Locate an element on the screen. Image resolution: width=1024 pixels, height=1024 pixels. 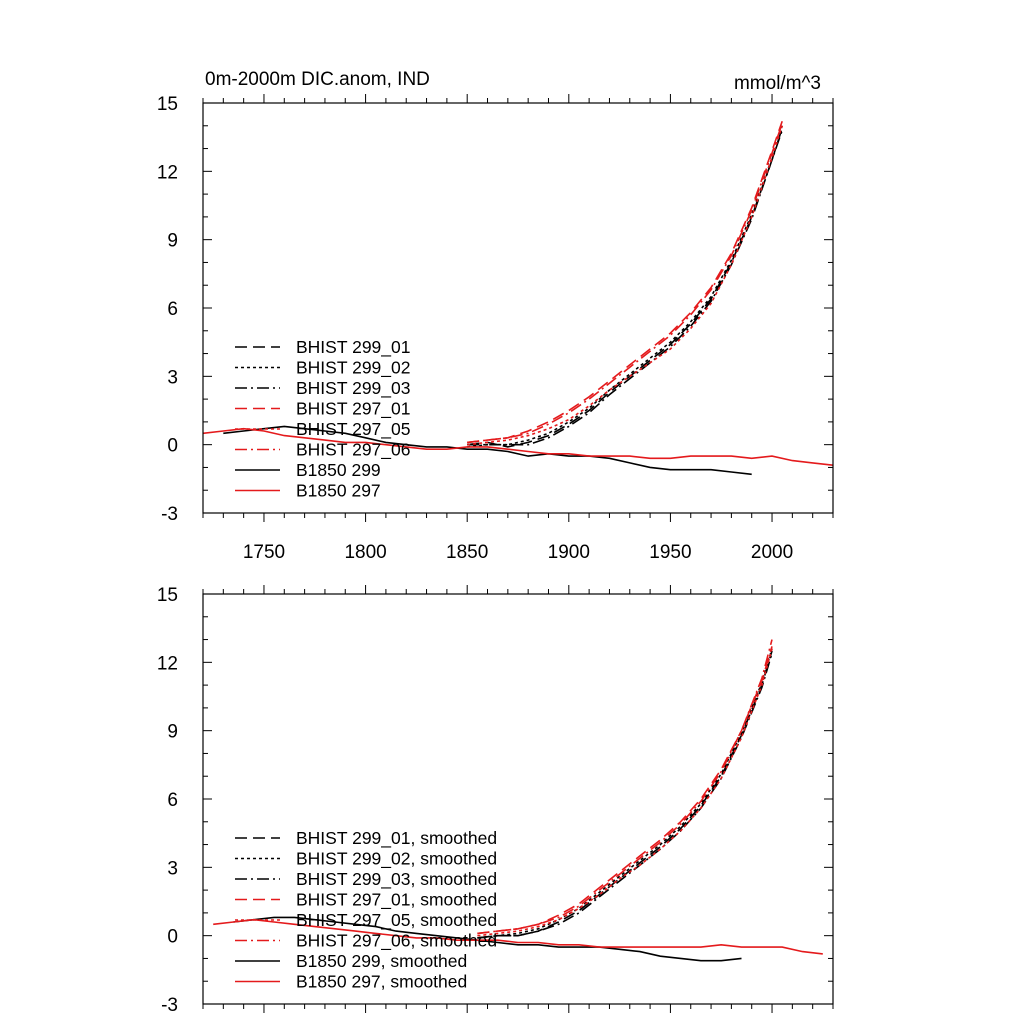
legend-label: BHIST 299_03 is located at coordinates (353, 388).